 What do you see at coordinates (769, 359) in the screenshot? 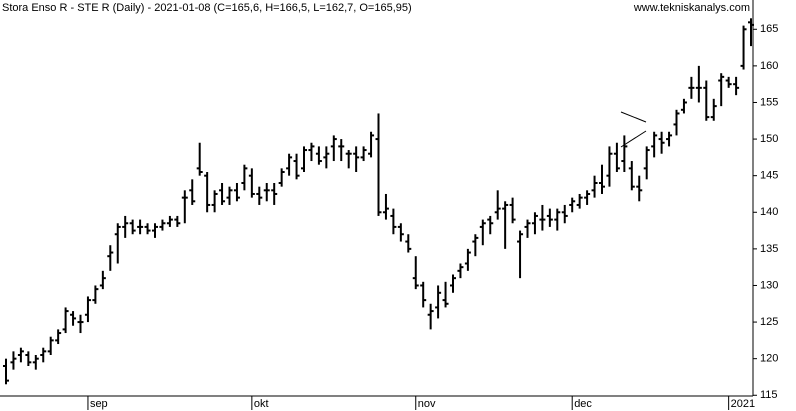
I see `y-tick-label: 120` at bounding box center [769, 359].